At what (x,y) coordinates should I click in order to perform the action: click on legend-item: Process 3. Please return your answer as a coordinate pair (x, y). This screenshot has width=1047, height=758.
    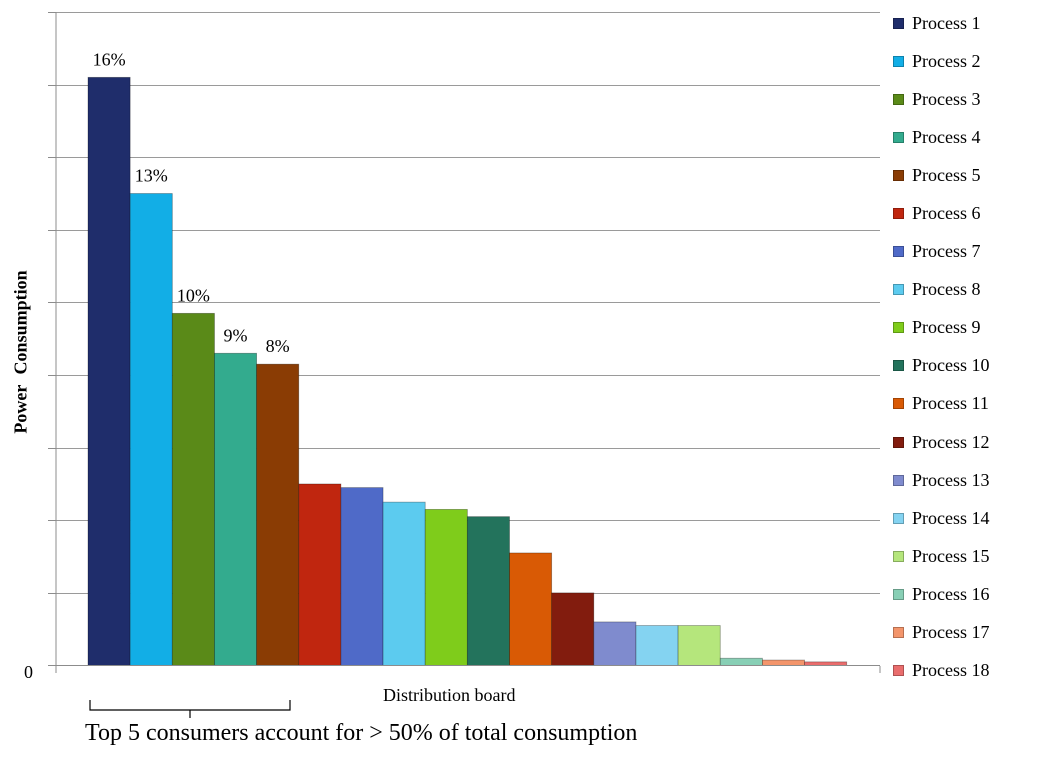
    Looking at the image, I should click on (941, 99).